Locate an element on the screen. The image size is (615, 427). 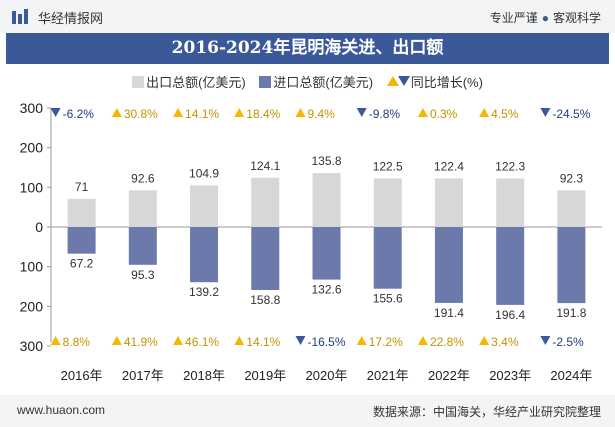
huajing-logo-icon is located at coordinates (20, 16).